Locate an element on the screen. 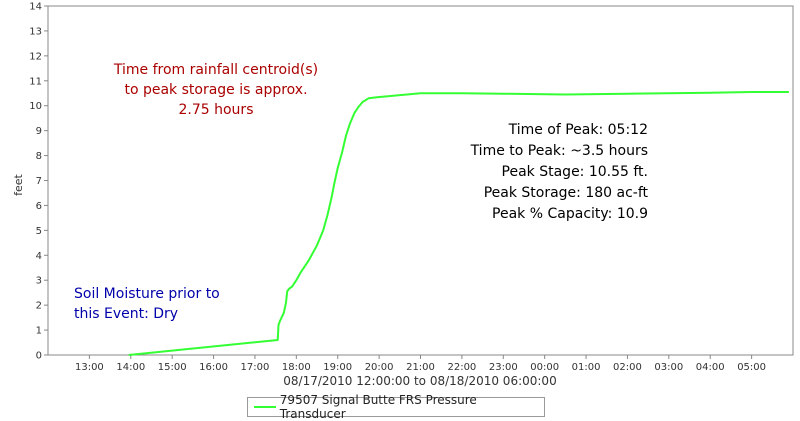 The image size is (800, 421). y-tick-label: 9 is located at coordinates (39, 131).